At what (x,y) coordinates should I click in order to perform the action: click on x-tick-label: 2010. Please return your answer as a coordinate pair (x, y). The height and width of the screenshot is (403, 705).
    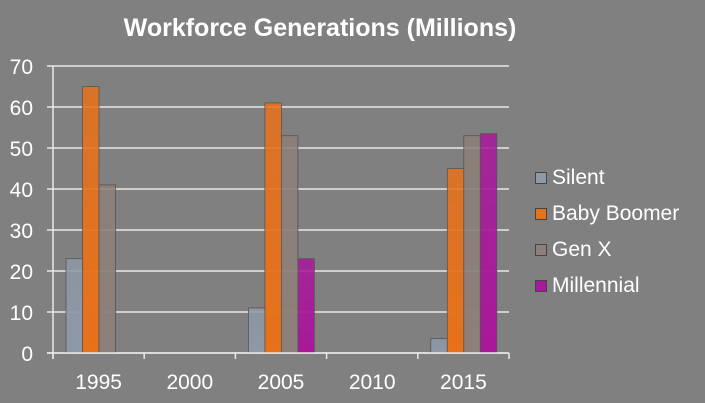
    Looking at the image, I should click on (372, 382).